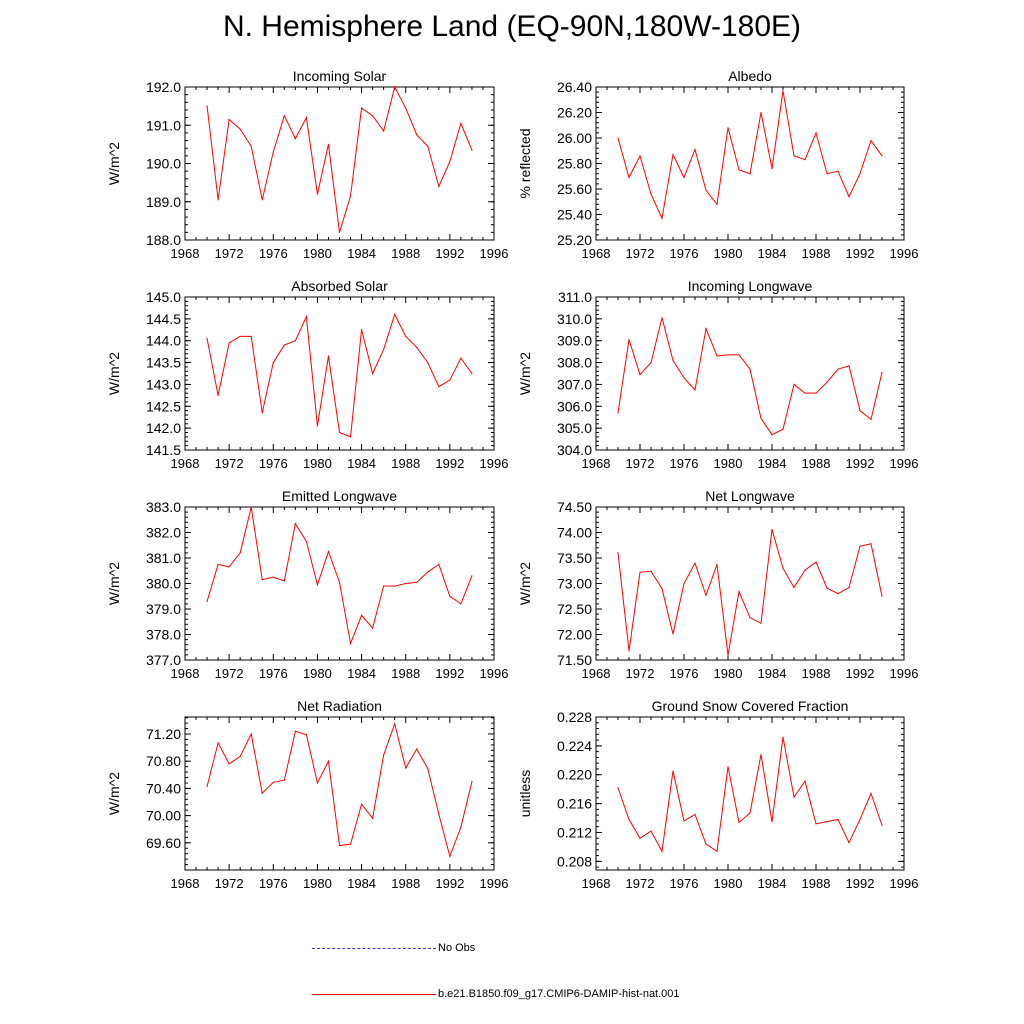 This screenshot has width=1024, height=1024. What do you see at coordinates (574, 609) in the screenshot?
I see `y-tick-label: 72.50` at bounding box center [574, 609].